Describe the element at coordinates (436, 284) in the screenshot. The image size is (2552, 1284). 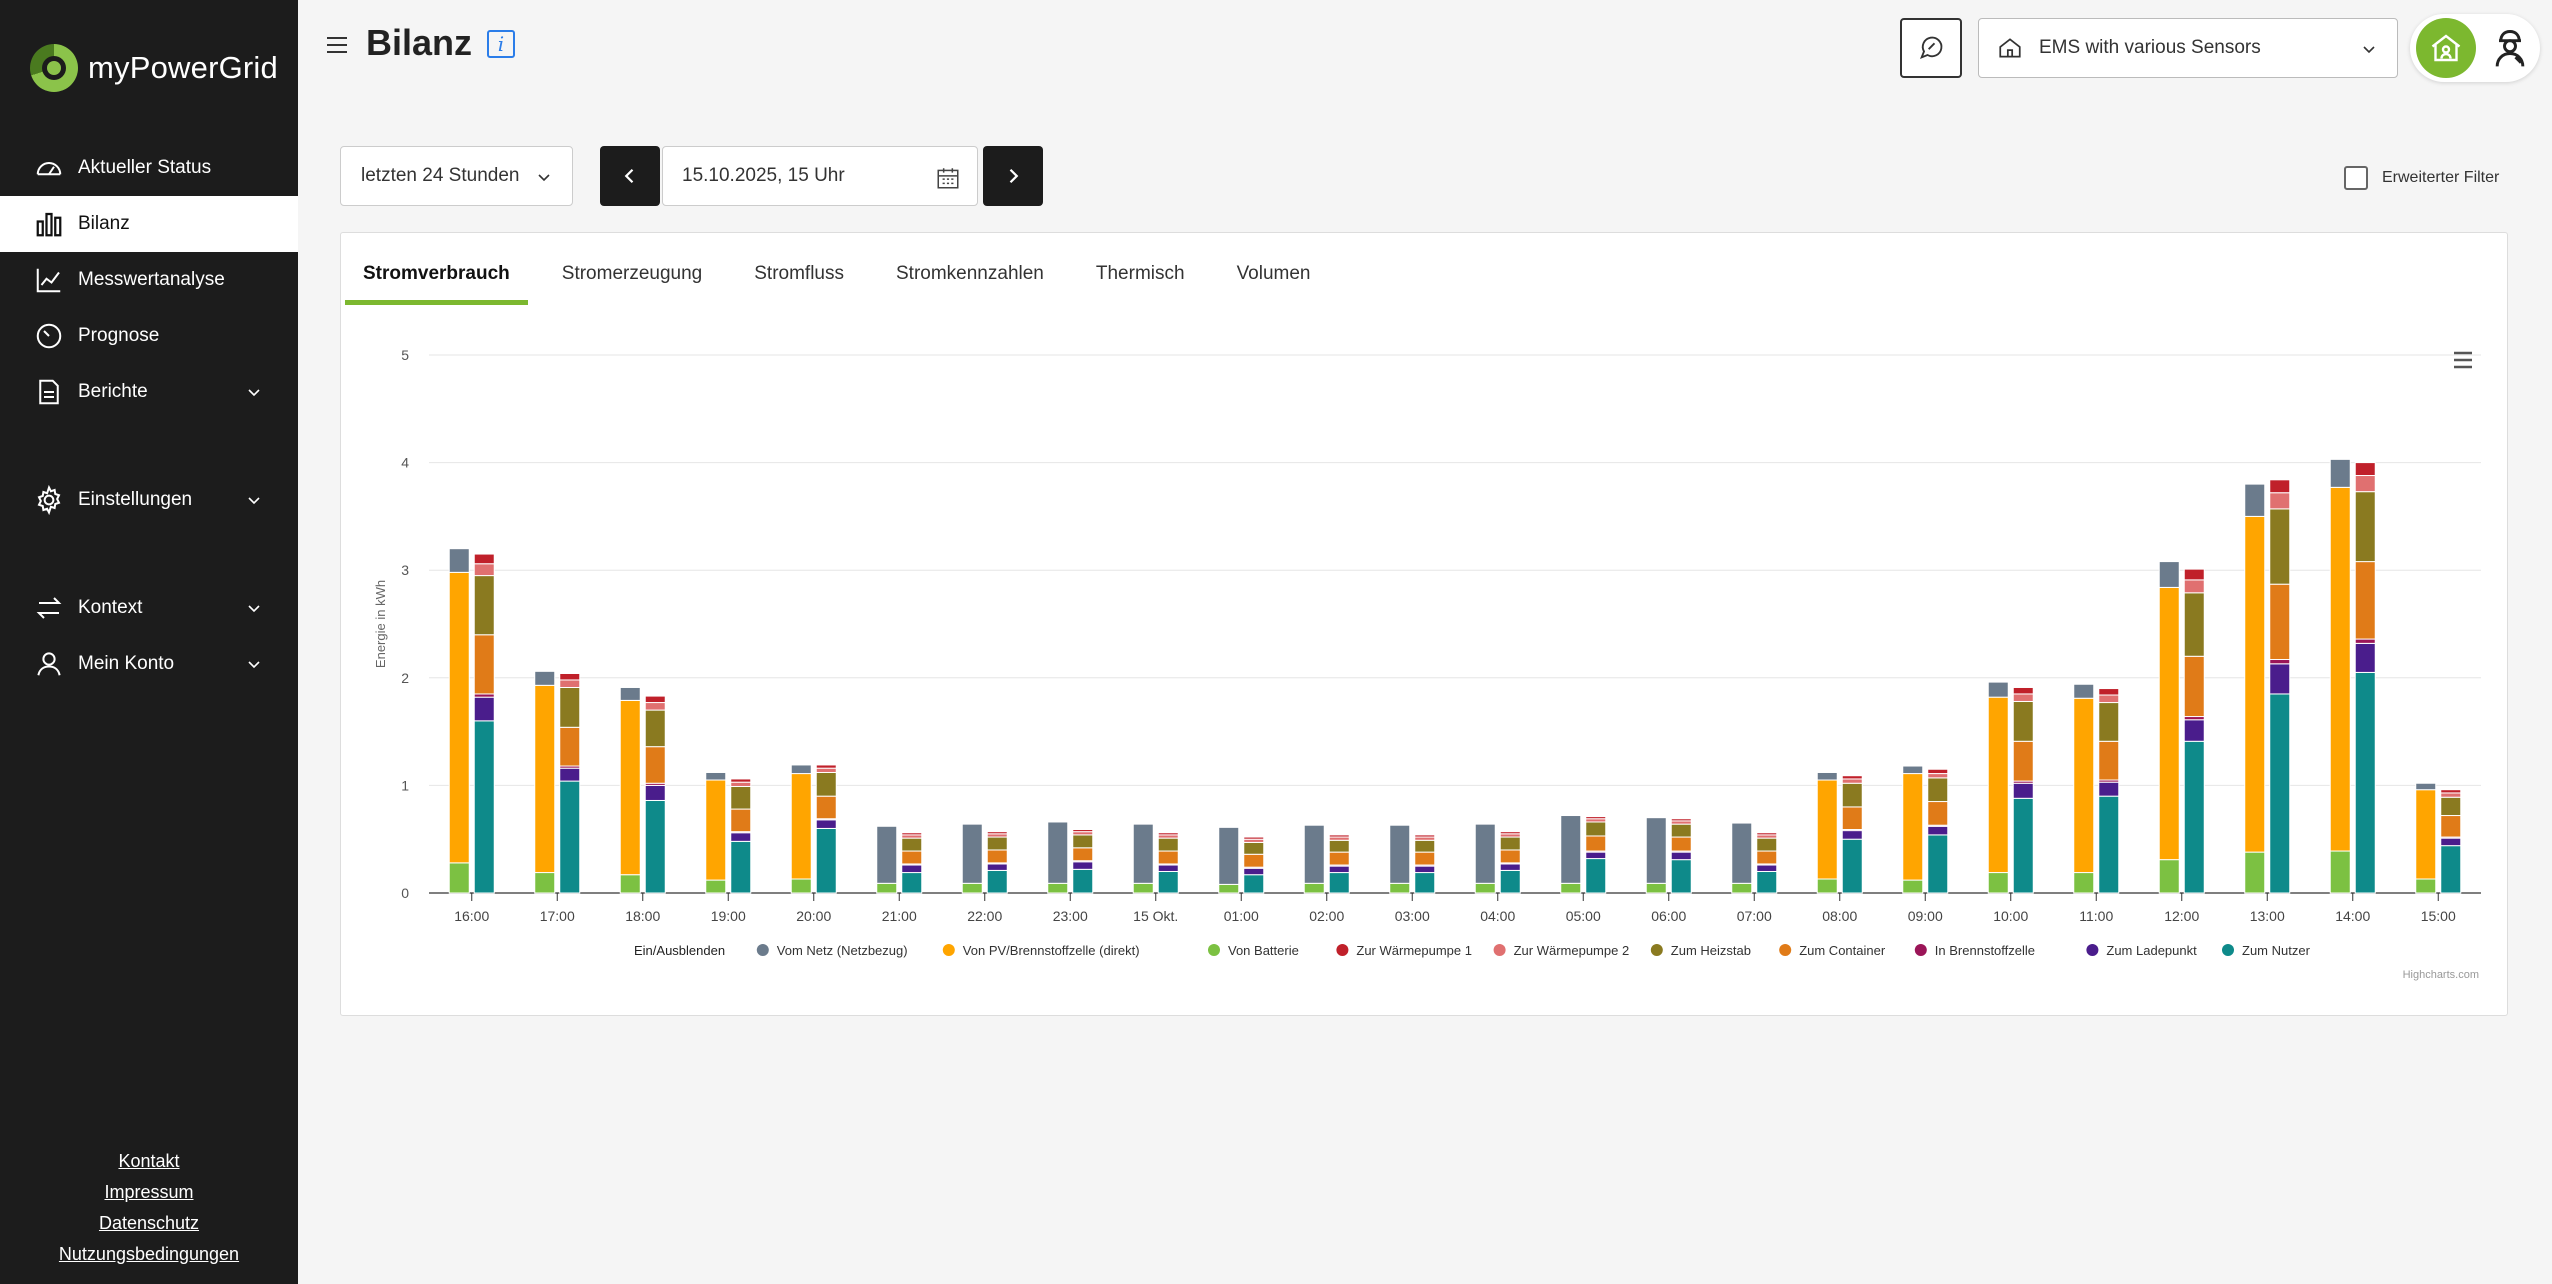
I see `tab-stromverbrauch: Stromverbrauch` at that location.